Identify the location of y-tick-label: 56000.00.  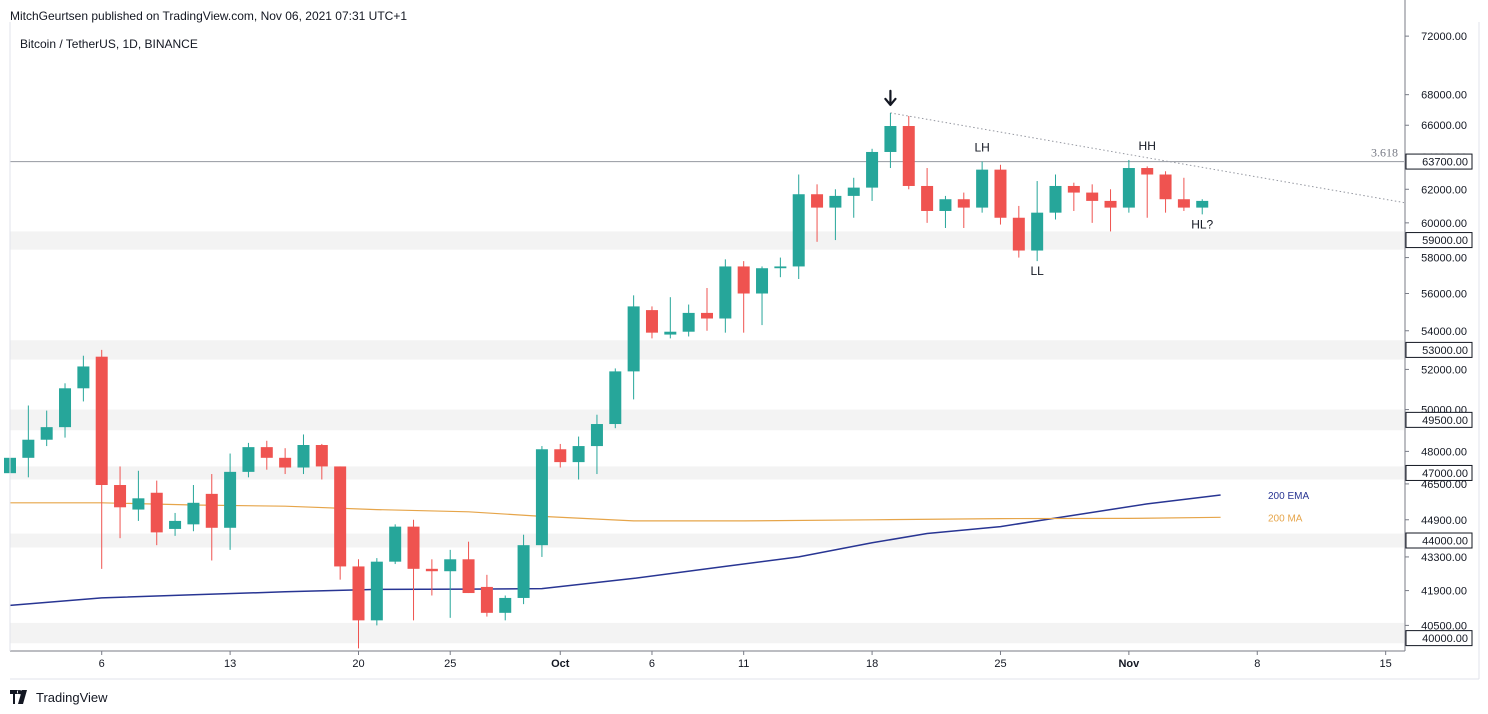
(1444, 295).